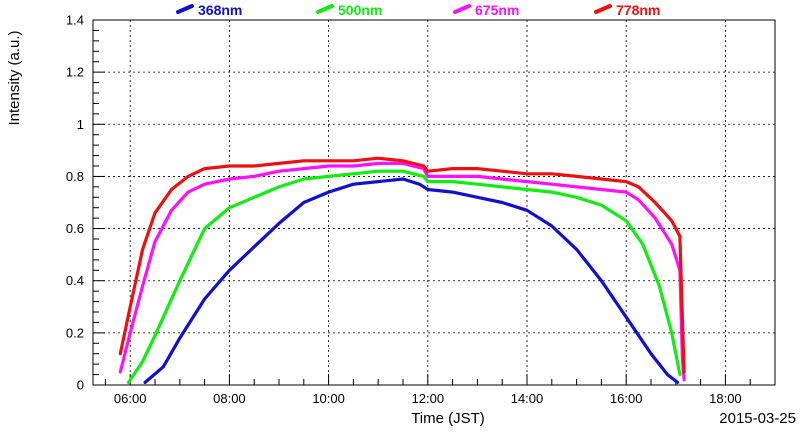 The height and width of the screenshot is (434, 800). Describe the element at coordinates (220, 10) in the screenshot. I see `legend-label: 368nm` at that location.